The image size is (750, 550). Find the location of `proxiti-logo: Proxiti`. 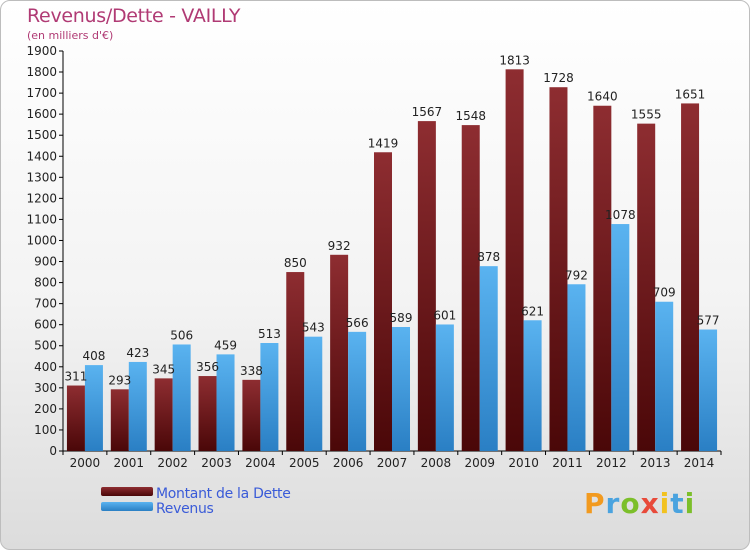

proxiti-logo: Proxiti is located at coordinates (639, 503).